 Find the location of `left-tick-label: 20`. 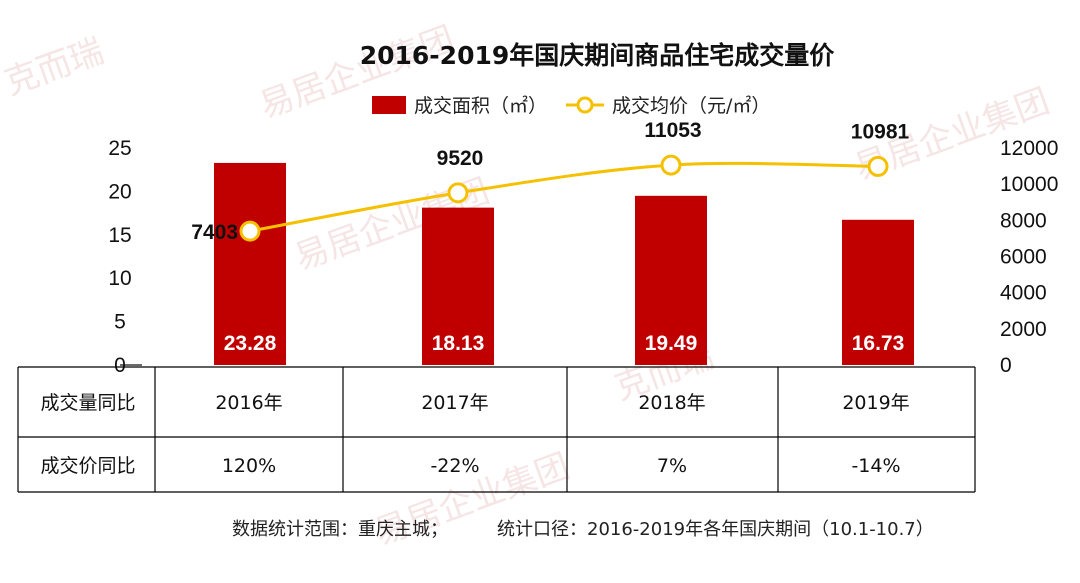

left-tick-label: 20 is located at coordinates (119, 191).